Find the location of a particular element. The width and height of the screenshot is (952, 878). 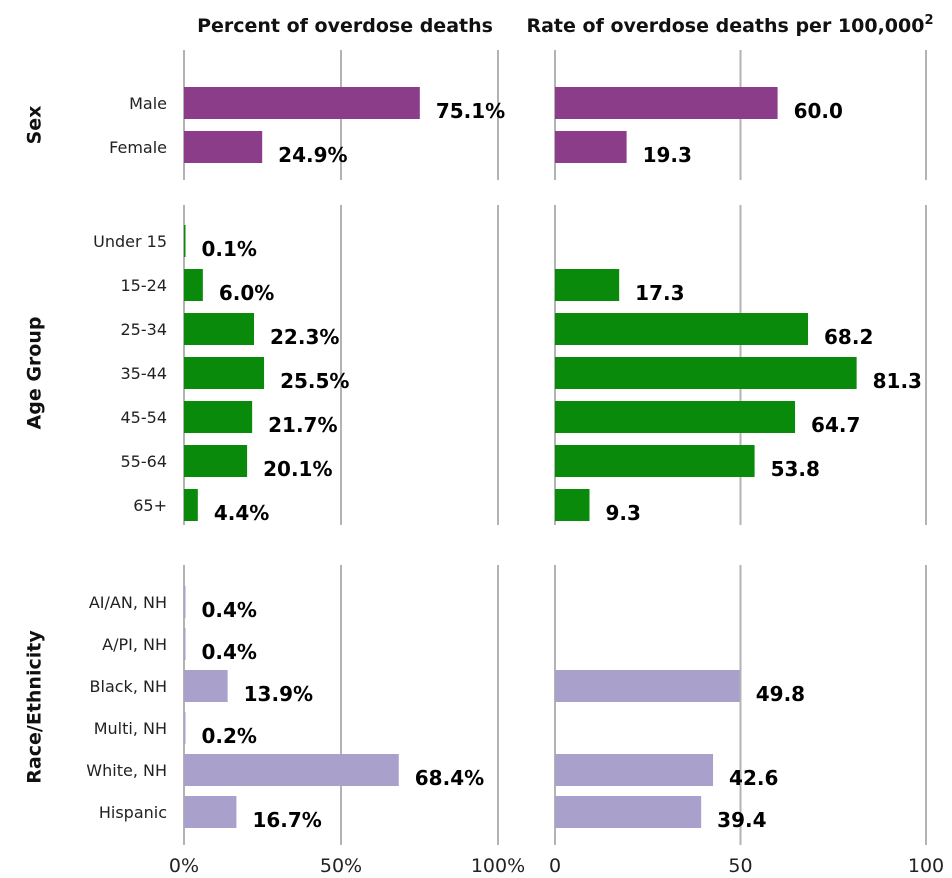

value-label-rate-2-5: 39.4 is located at coordinates (741, 820).